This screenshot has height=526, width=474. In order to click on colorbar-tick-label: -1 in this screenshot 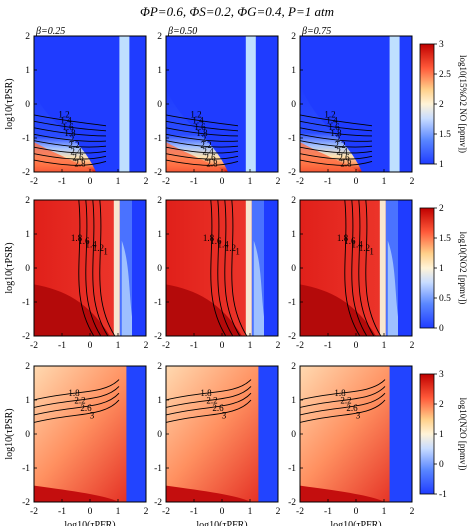, I will do `click(443, 495)`.